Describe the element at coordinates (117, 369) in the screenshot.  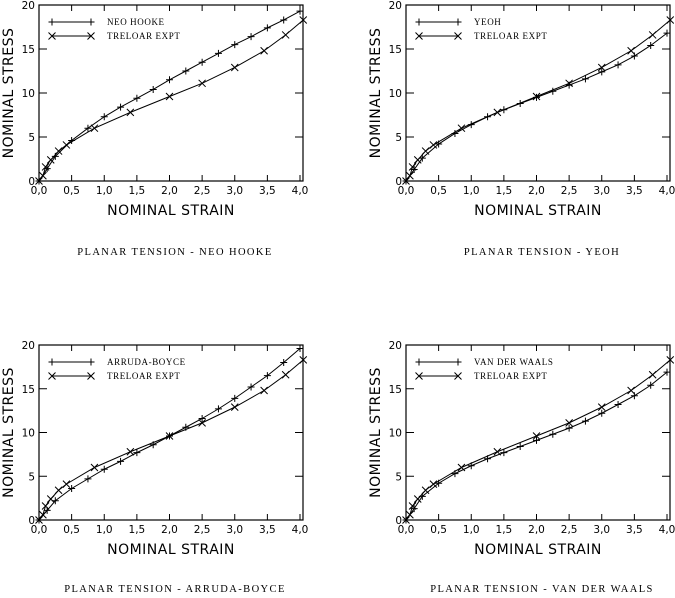
I see `legend: ARRUDA-BOYCE TRELOAR EXPT` at that location.